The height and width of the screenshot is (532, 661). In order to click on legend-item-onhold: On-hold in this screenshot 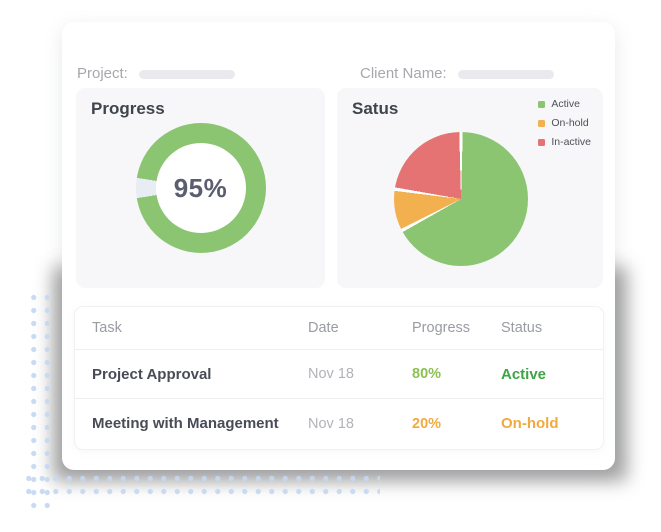, I will do `click(564, 123)`.